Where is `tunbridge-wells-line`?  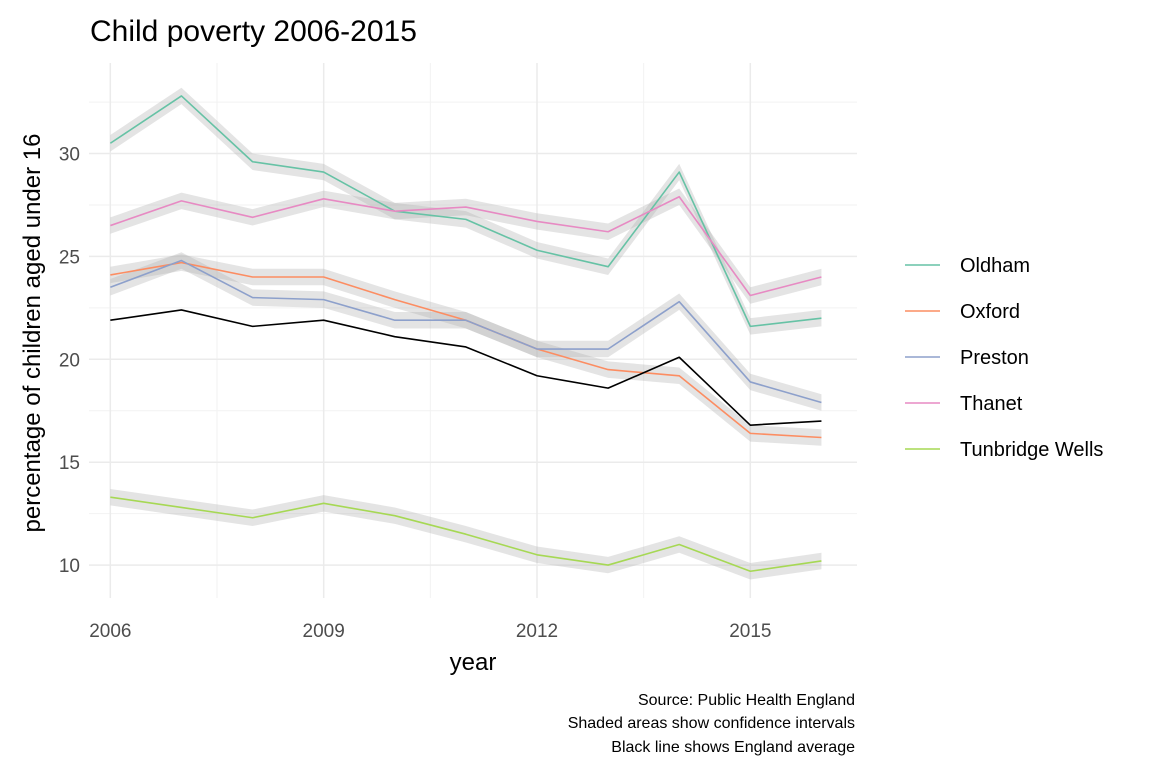 tunbridge-wells-line is located at coordinates (466, 534).